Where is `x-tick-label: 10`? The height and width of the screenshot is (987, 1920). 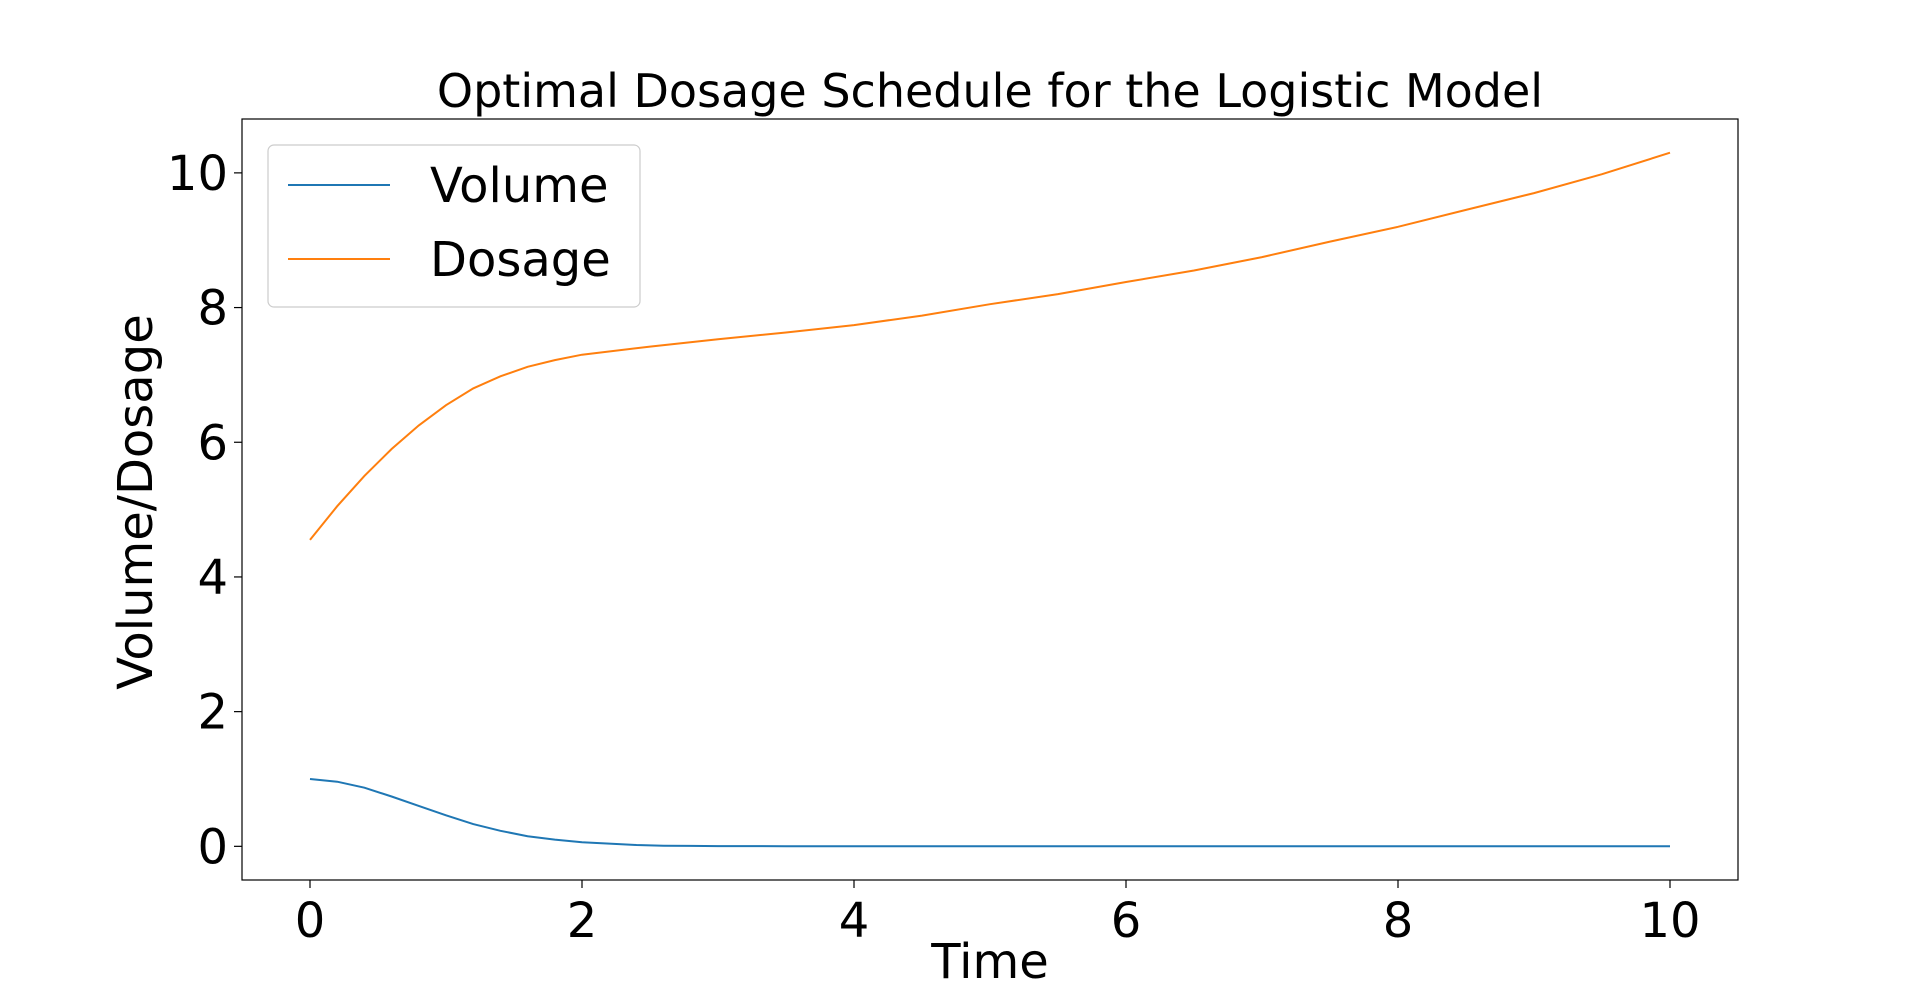 x-tick-label: 10 is located at coordinates (1669, 921).